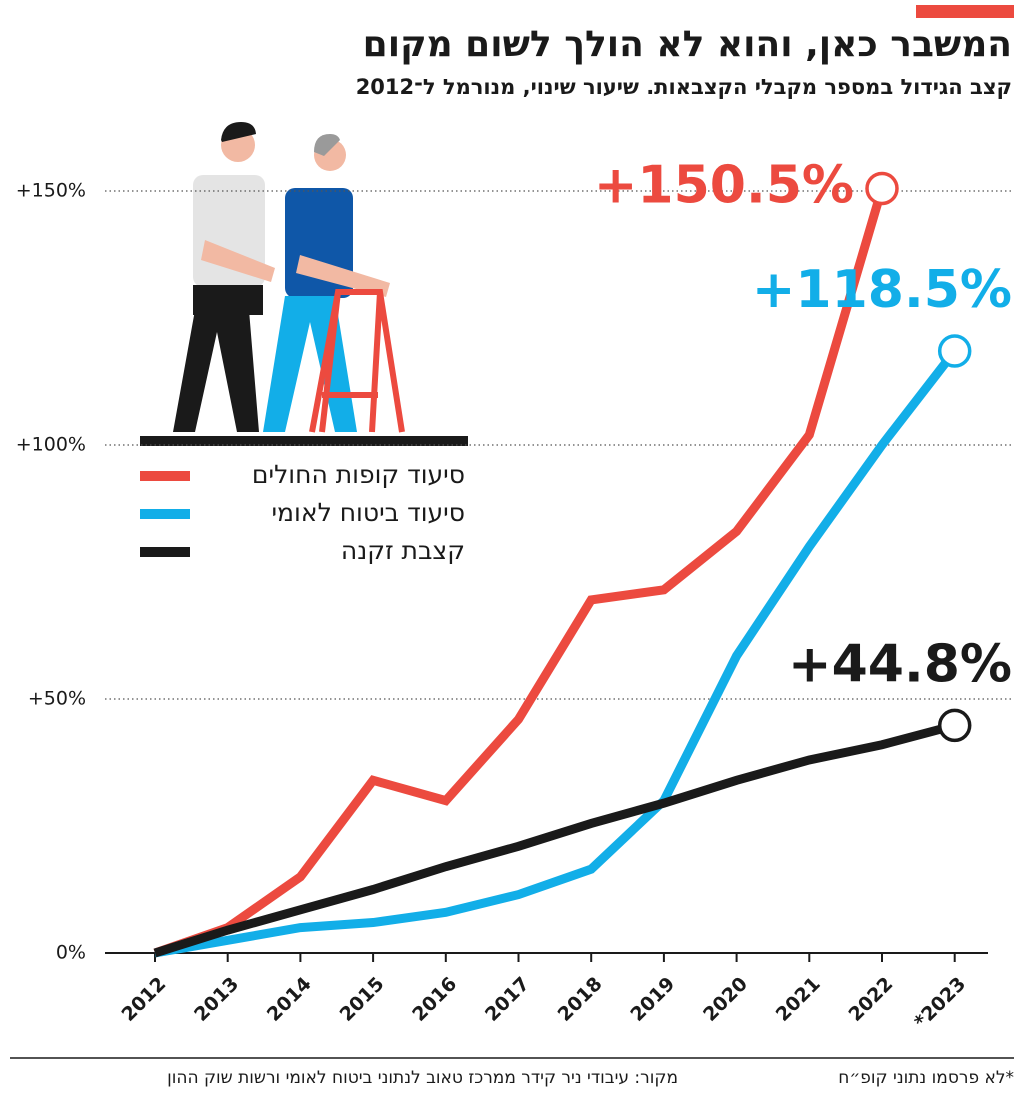  What do you see at coordinates (51, 445) in the screenshot?
I see `y-tick-label: +100%` at bounding box center [51, 445].